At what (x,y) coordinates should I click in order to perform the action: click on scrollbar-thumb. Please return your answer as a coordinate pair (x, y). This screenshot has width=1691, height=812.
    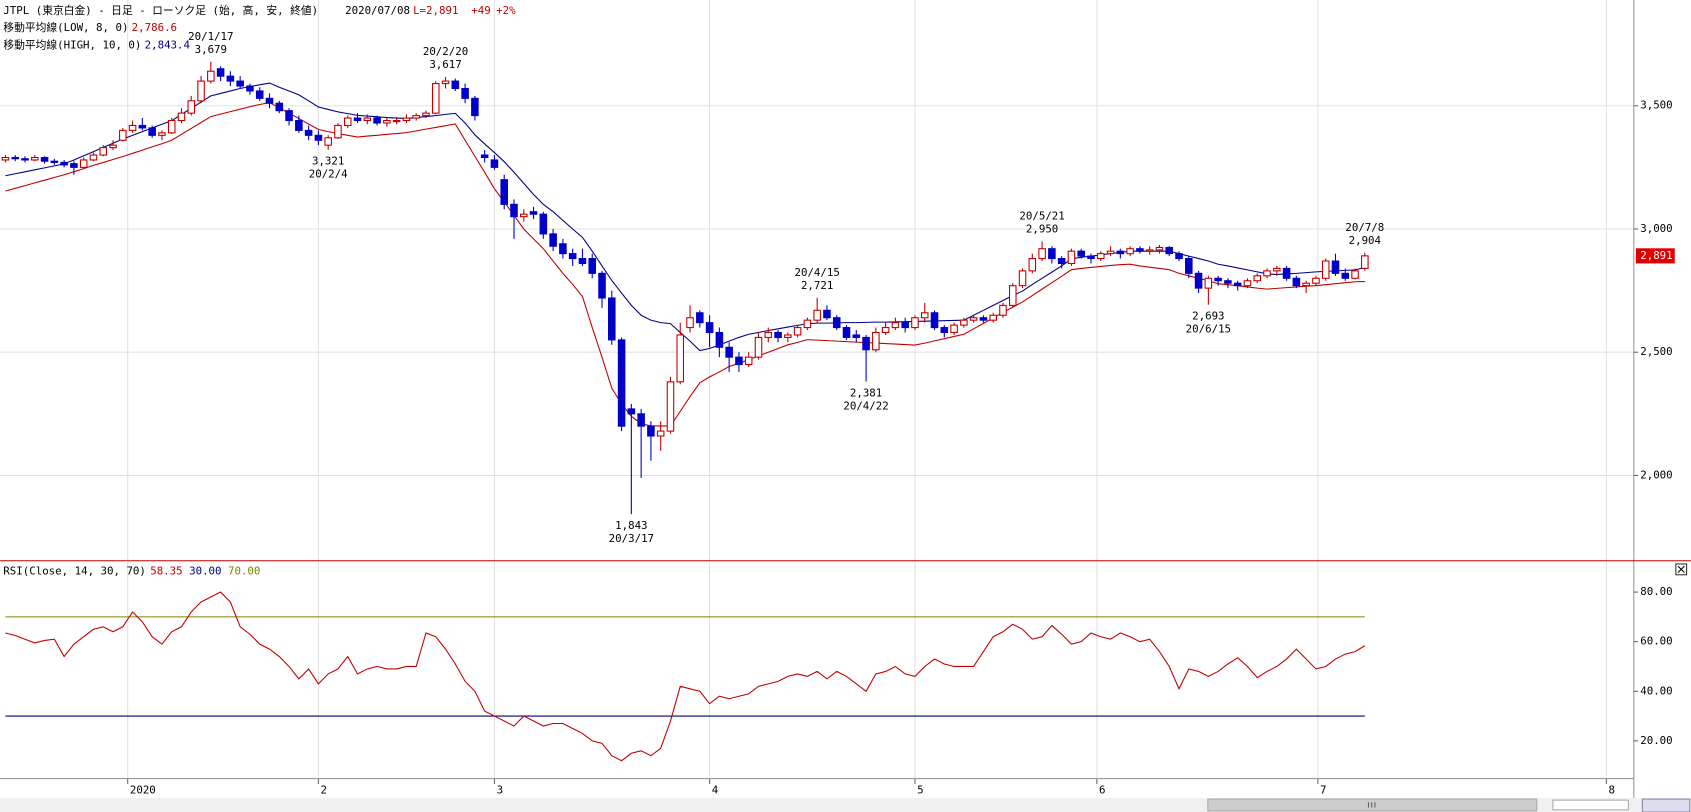
    Looking at the image, I should click on (1372, 805).